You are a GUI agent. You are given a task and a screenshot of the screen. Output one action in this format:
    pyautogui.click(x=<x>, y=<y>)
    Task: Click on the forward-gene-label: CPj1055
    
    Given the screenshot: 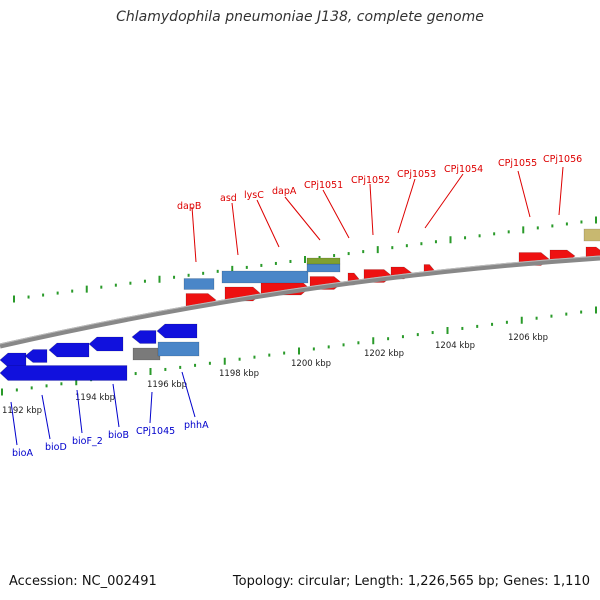 What is the action you would take?
    pyautogui.click(x=517, y=163)
    